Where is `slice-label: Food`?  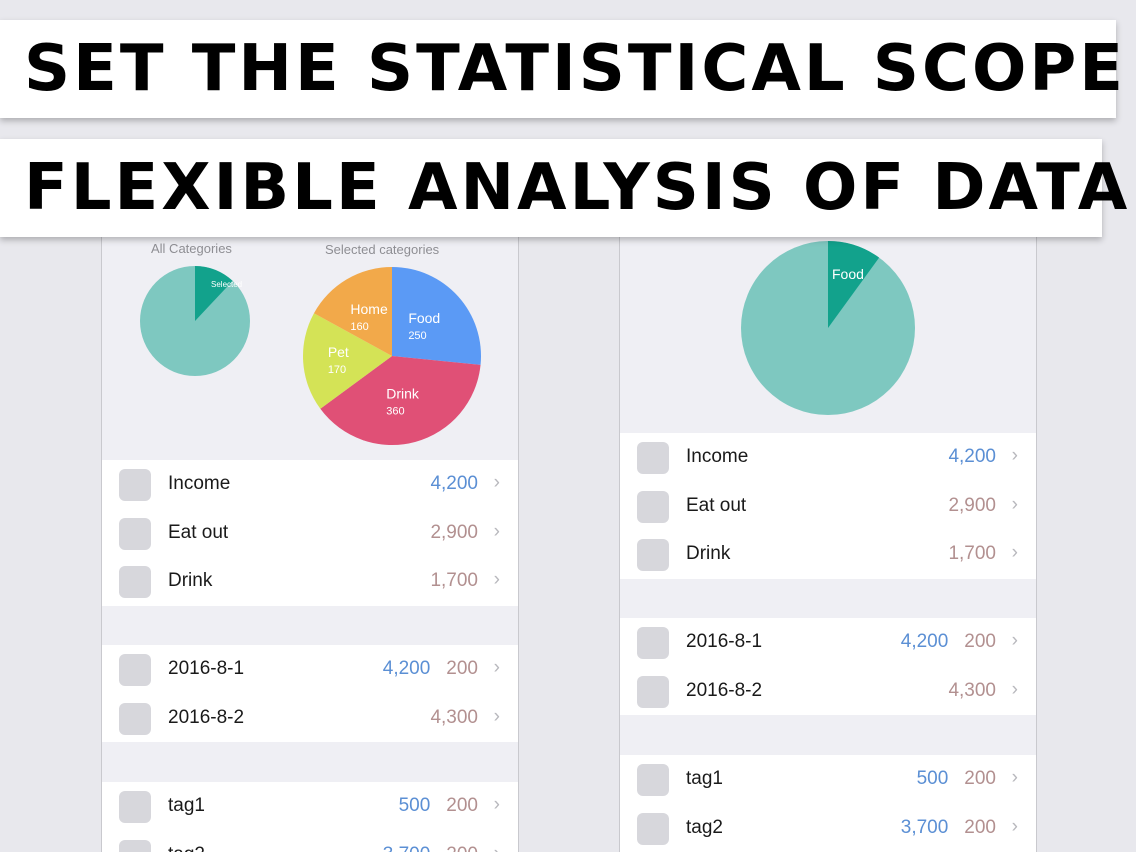
slice-label: Food is located at coordinates (424, 318).